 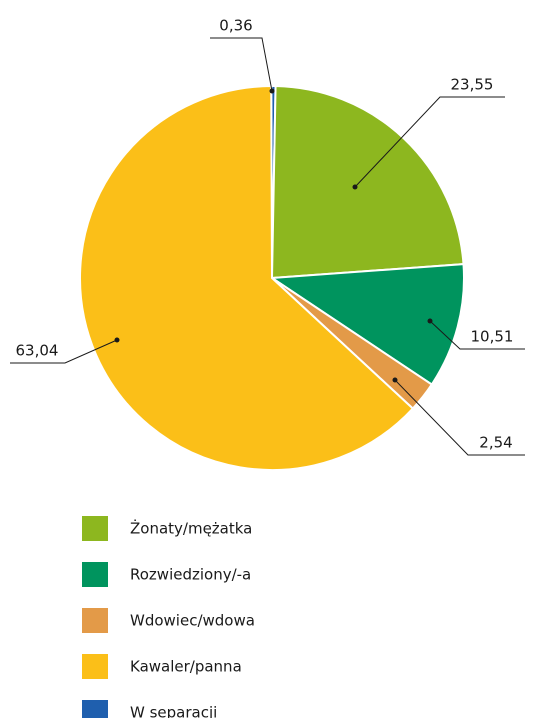 What do you see at coordinates (235, 26) in the screenshot?
I see `data-label: 0,36` at bounding box center [235, 26].